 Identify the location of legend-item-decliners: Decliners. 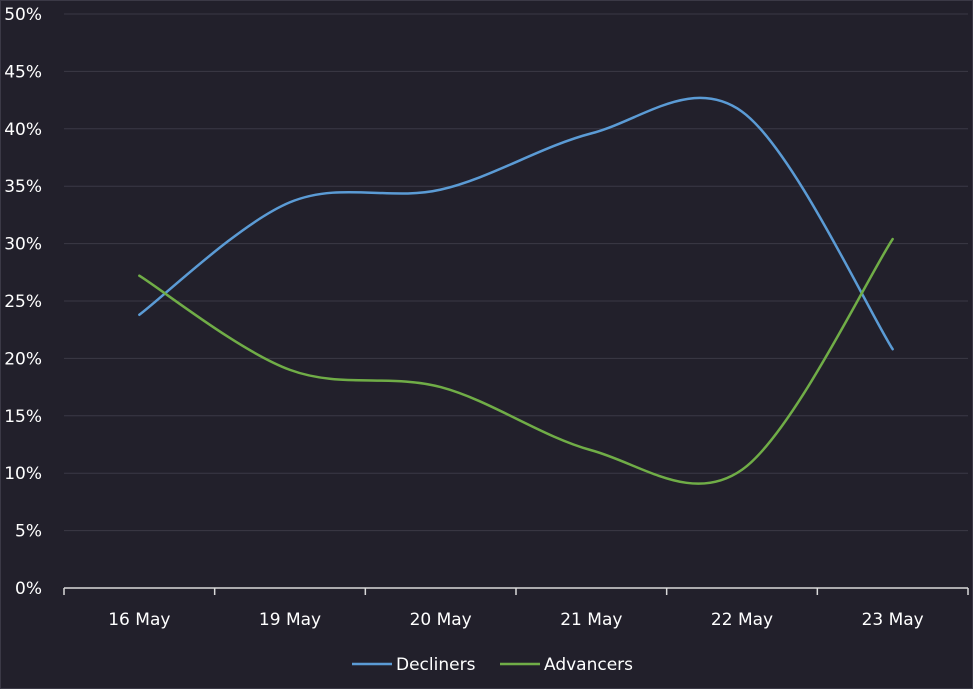
(414, 665).